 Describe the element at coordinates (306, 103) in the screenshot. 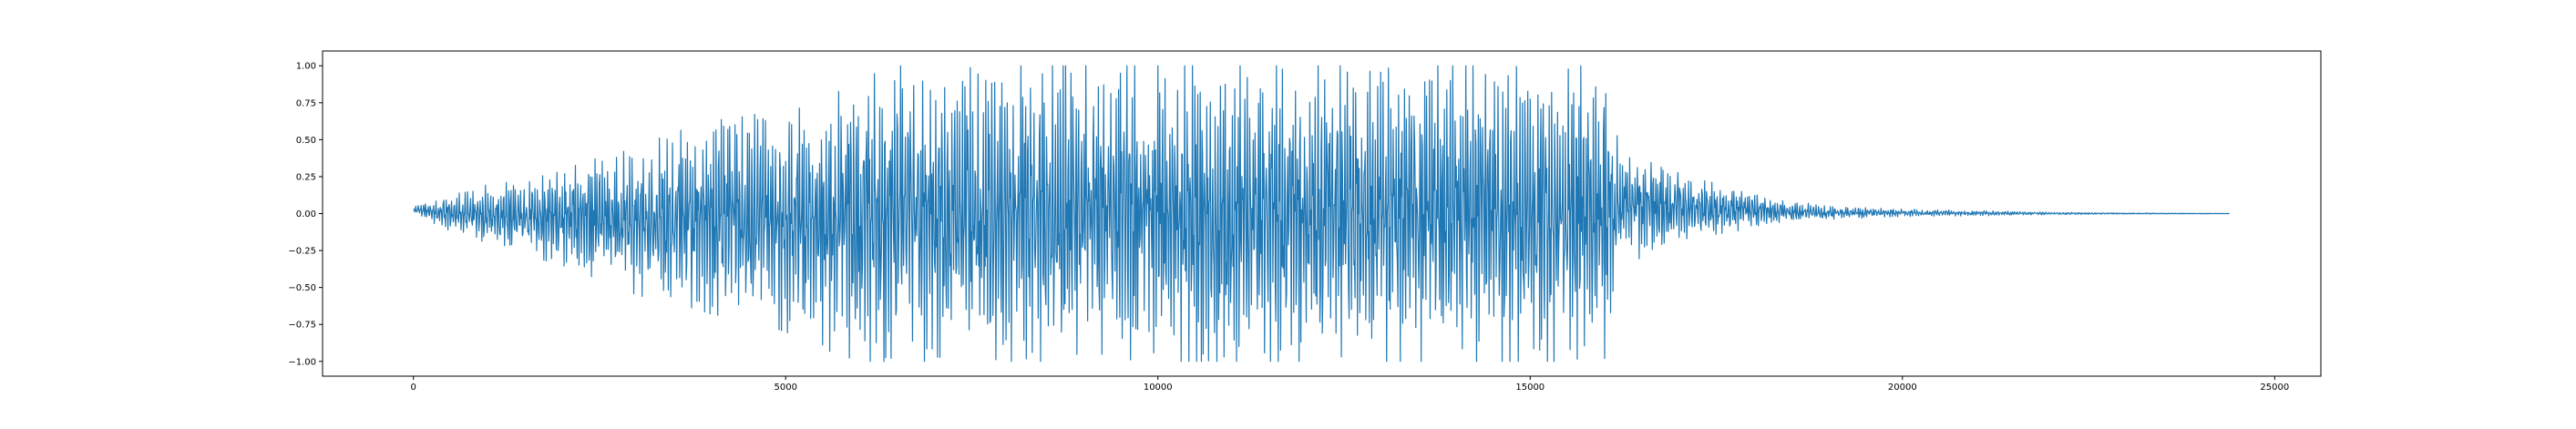

I see `y-tick-label: 0.75` at that location.